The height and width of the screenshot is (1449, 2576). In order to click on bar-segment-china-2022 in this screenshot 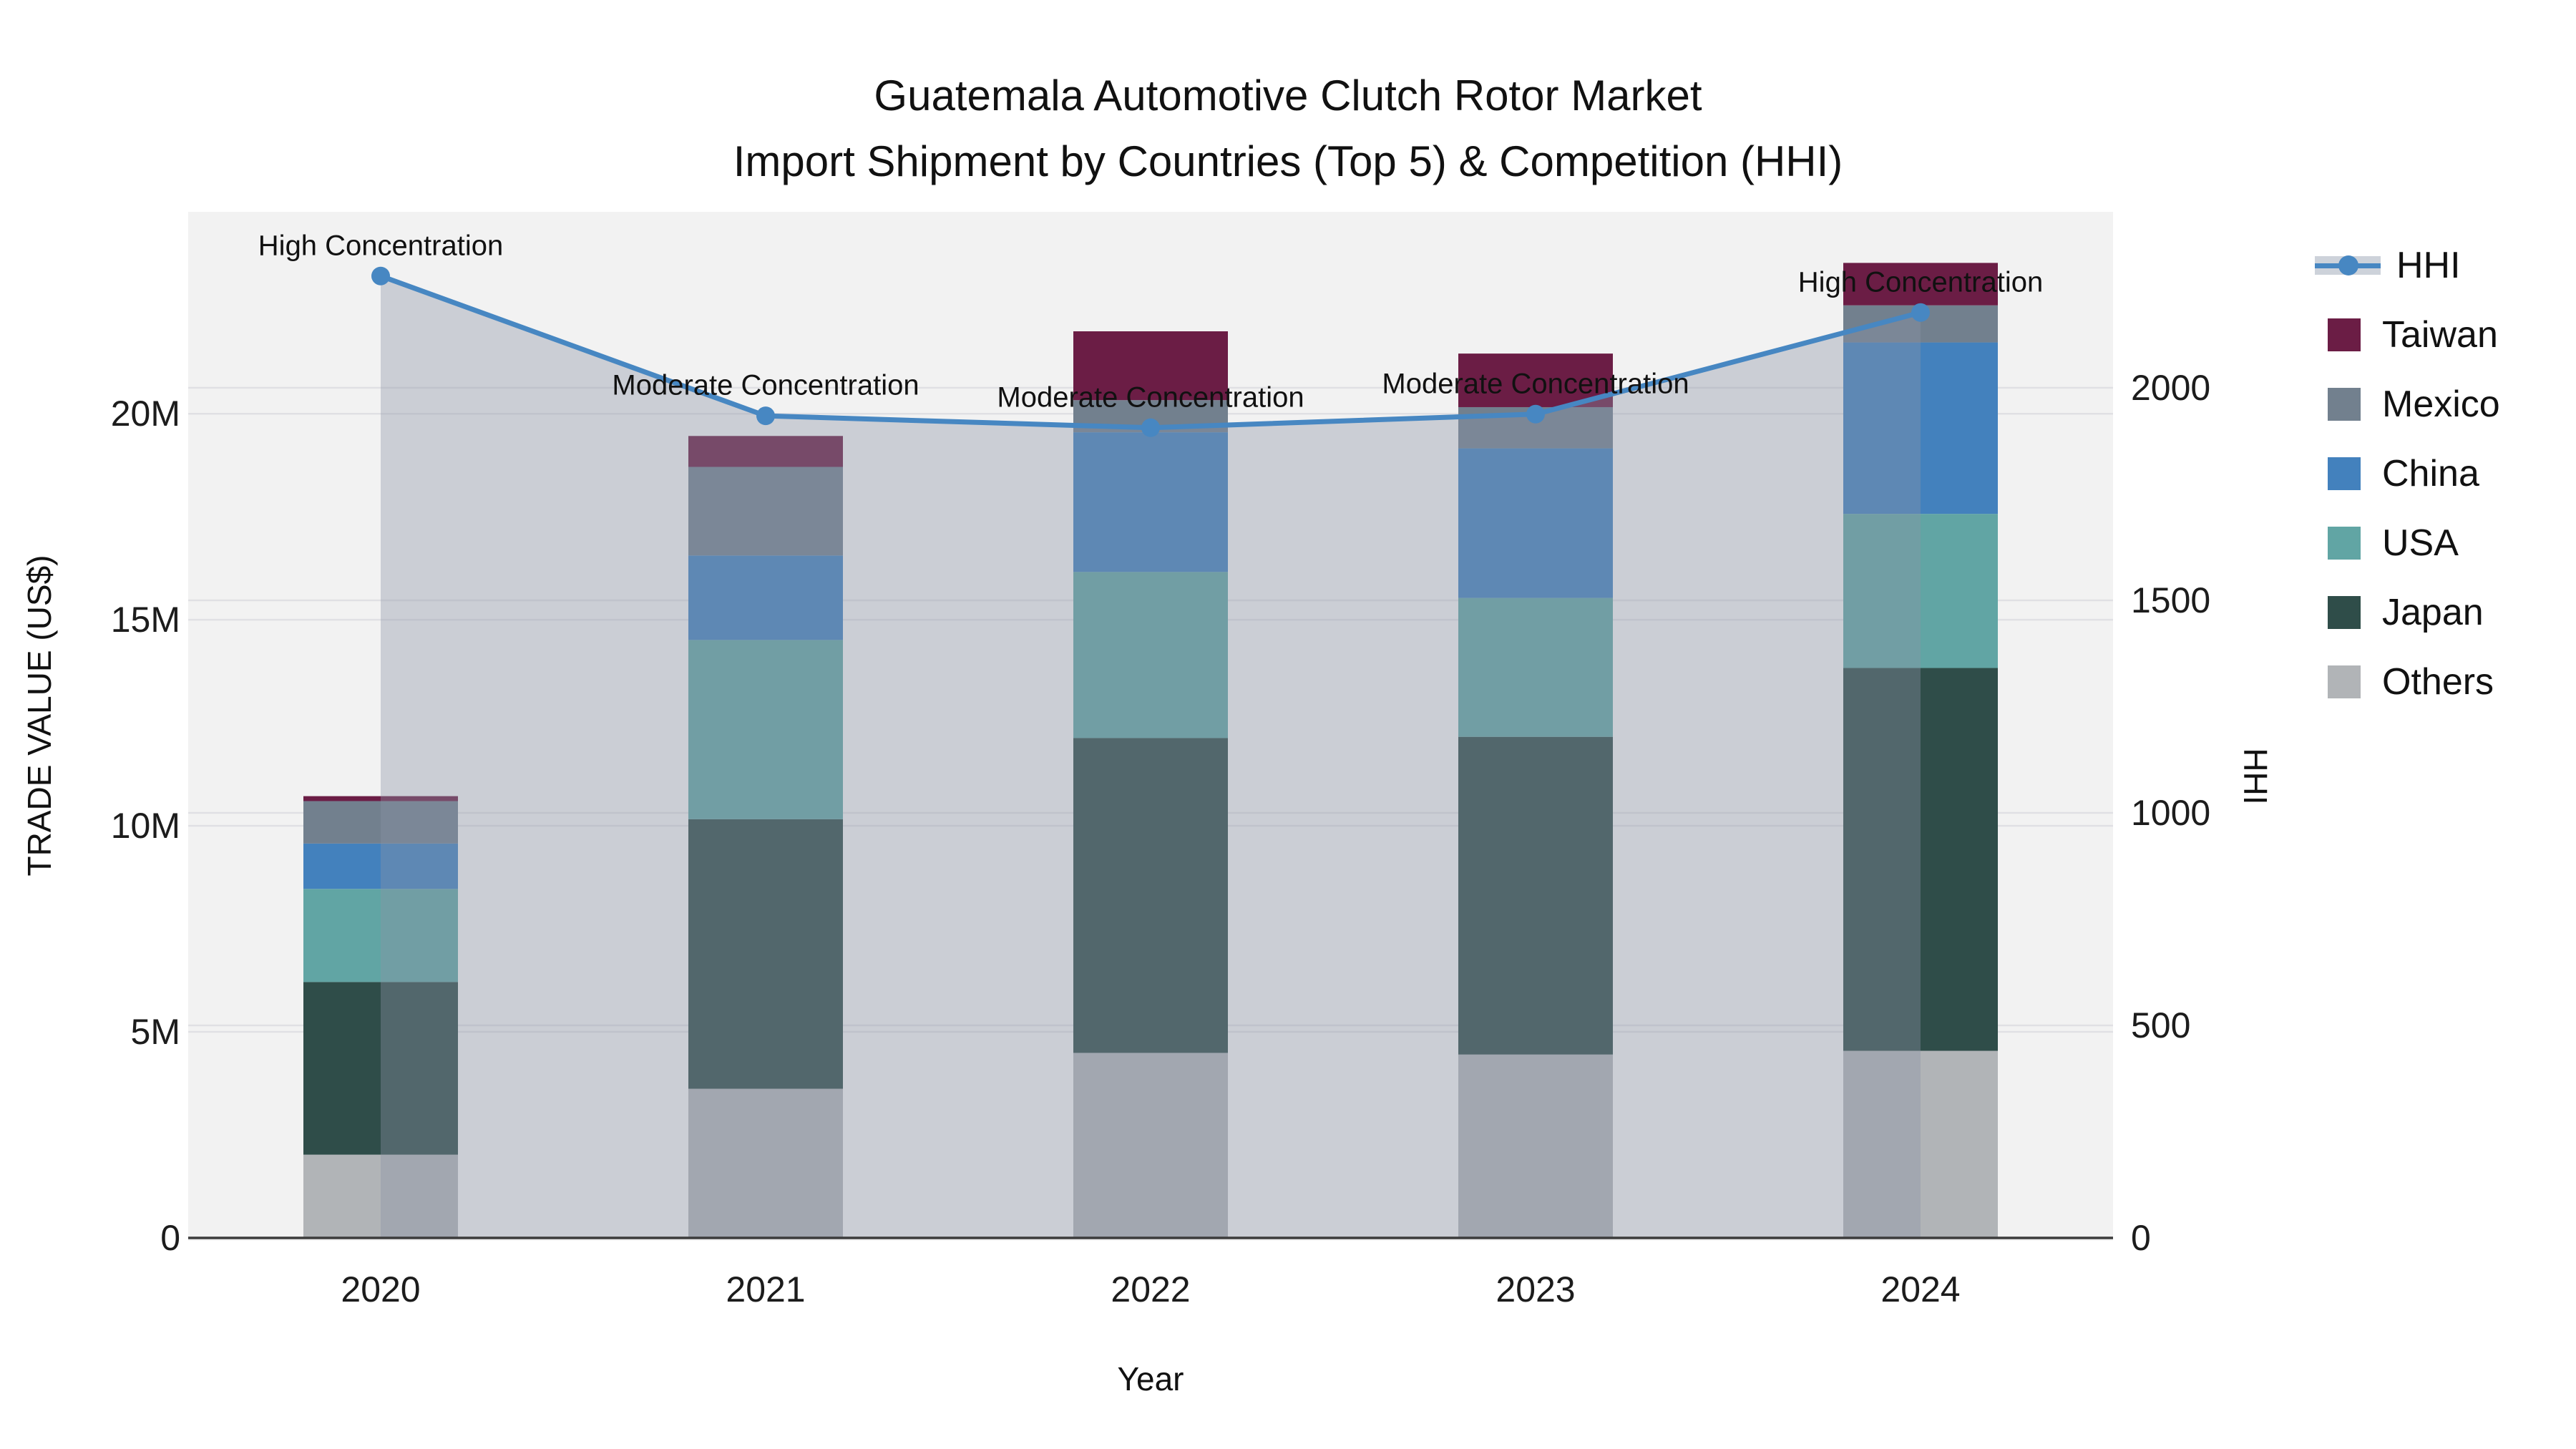, I will do `click(1150, 502)`.